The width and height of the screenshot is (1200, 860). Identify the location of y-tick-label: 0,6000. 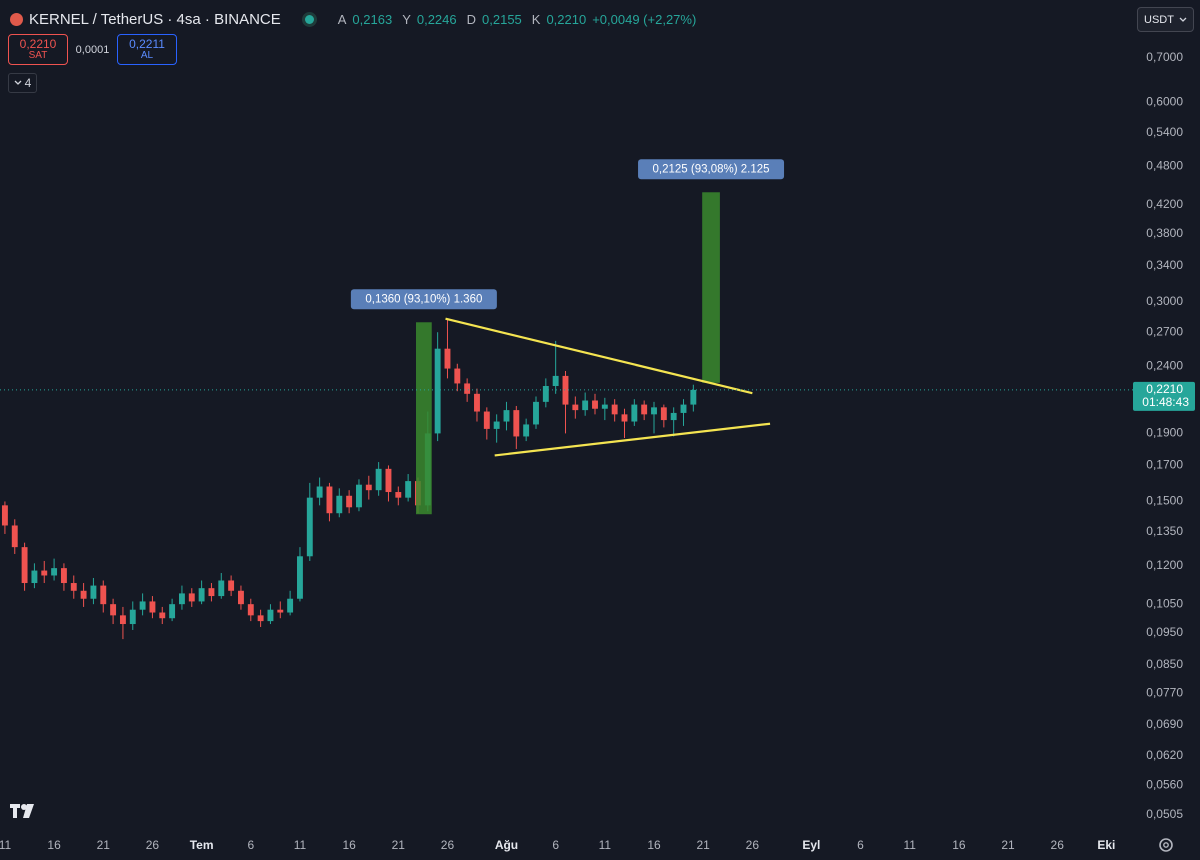
(1164, 101).